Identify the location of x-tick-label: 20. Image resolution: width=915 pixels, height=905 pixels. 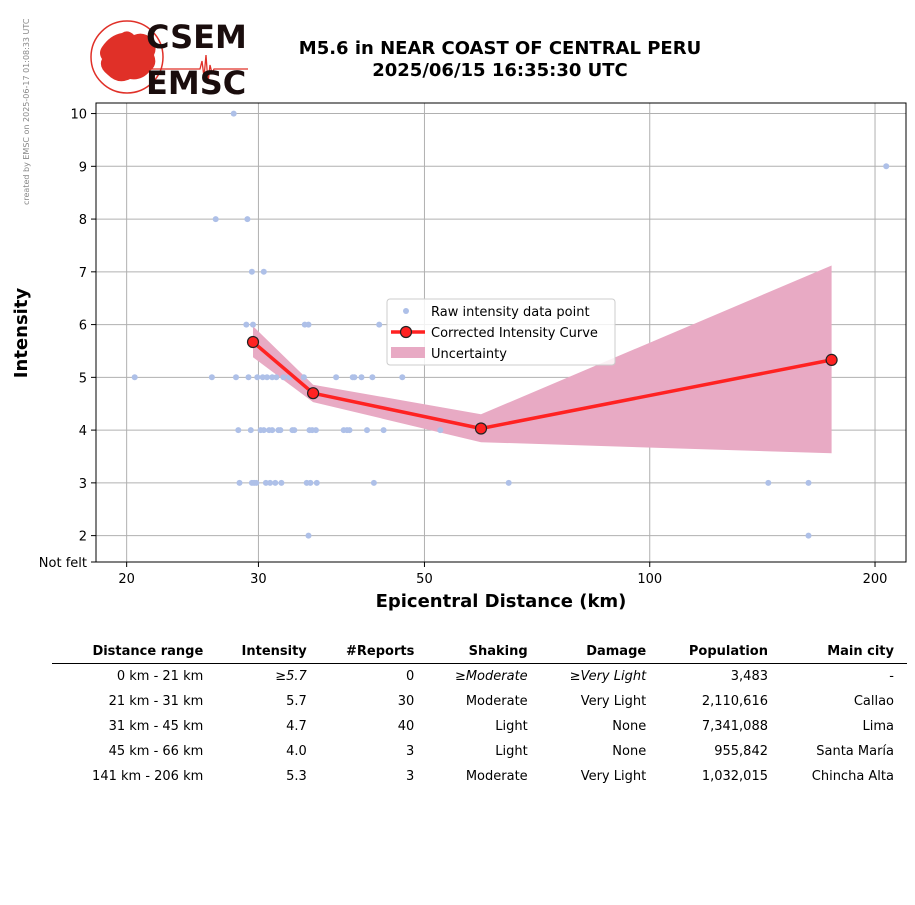
(126, 579).